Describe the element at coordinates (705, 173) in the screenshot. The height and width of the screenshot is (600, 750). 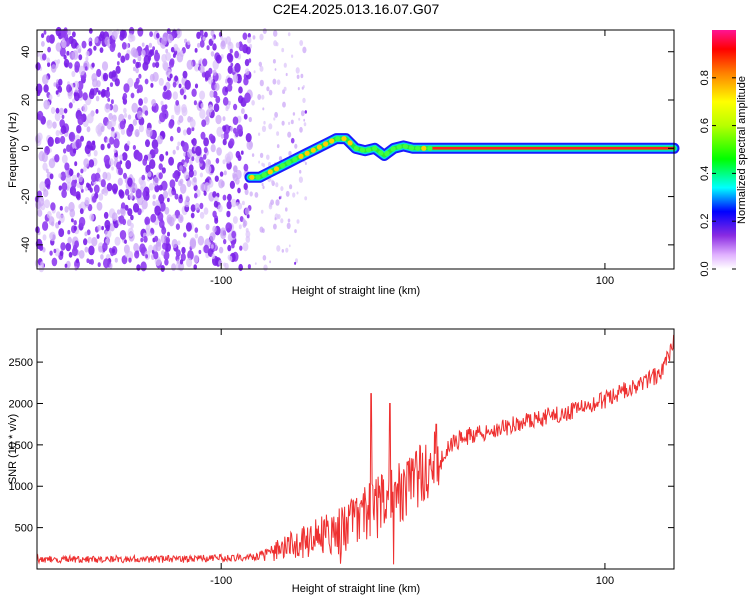
I see `colorbar-tick-label: 0.4` at that location.